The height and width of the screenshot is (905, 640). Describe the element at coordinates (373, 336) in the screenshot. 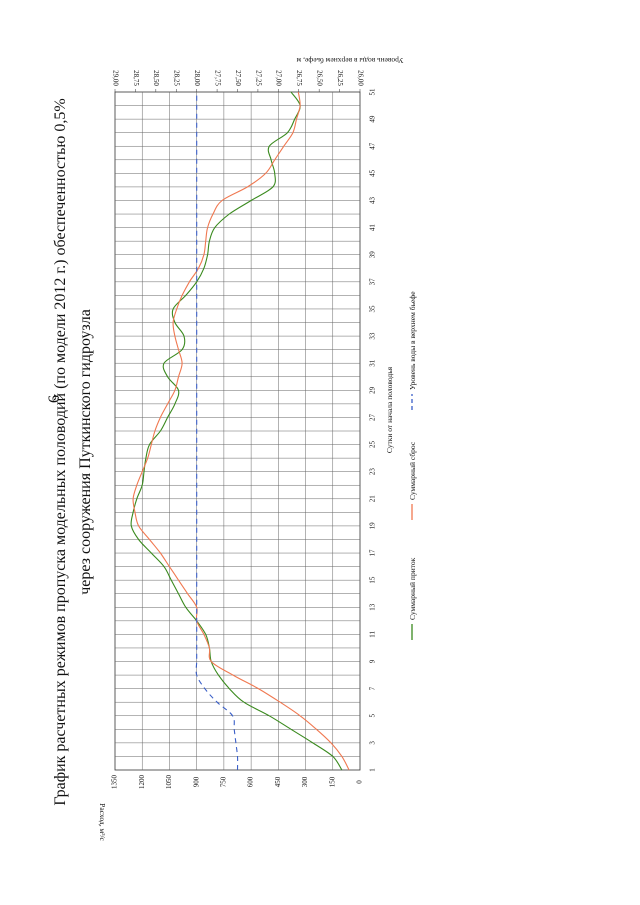

I see `x-tick-label: 33` at that location.